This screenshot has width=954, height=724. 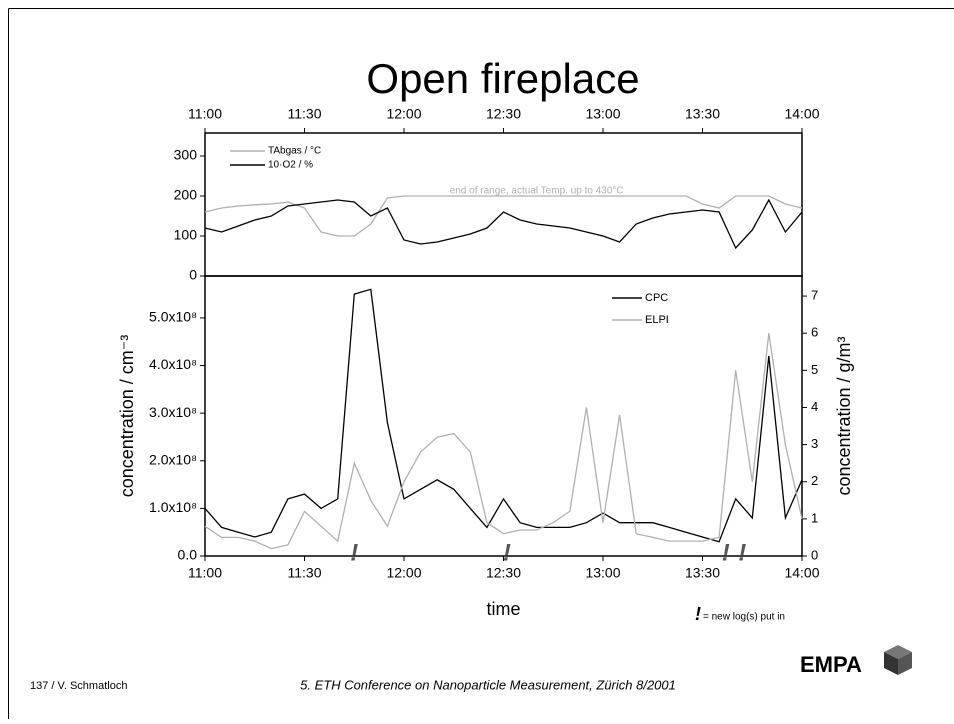 I want to click on y-tick-label: 1.0x10⁸, so click(x=173, y=507).